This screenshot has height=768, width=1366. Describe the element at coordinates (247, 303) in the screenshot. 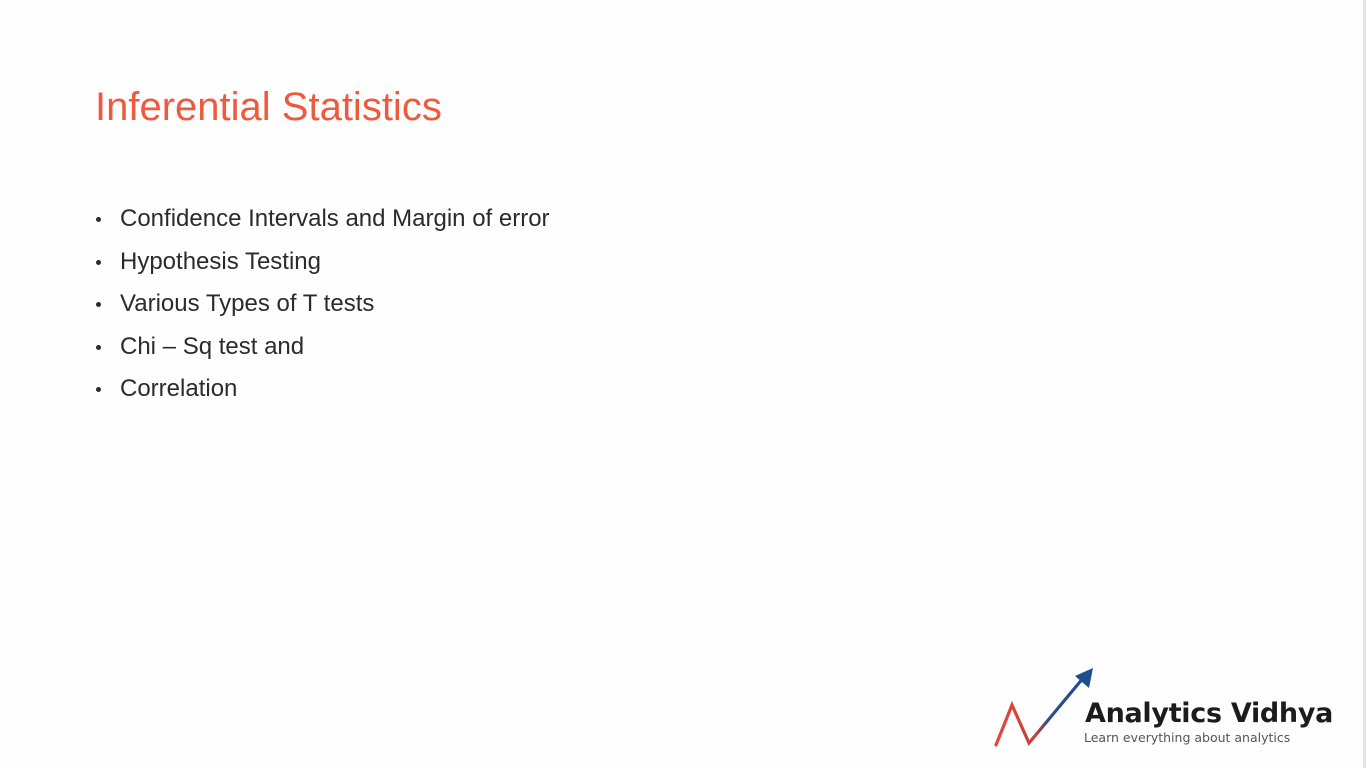

I see `bullet-text: Various Types of T tests` at that location.